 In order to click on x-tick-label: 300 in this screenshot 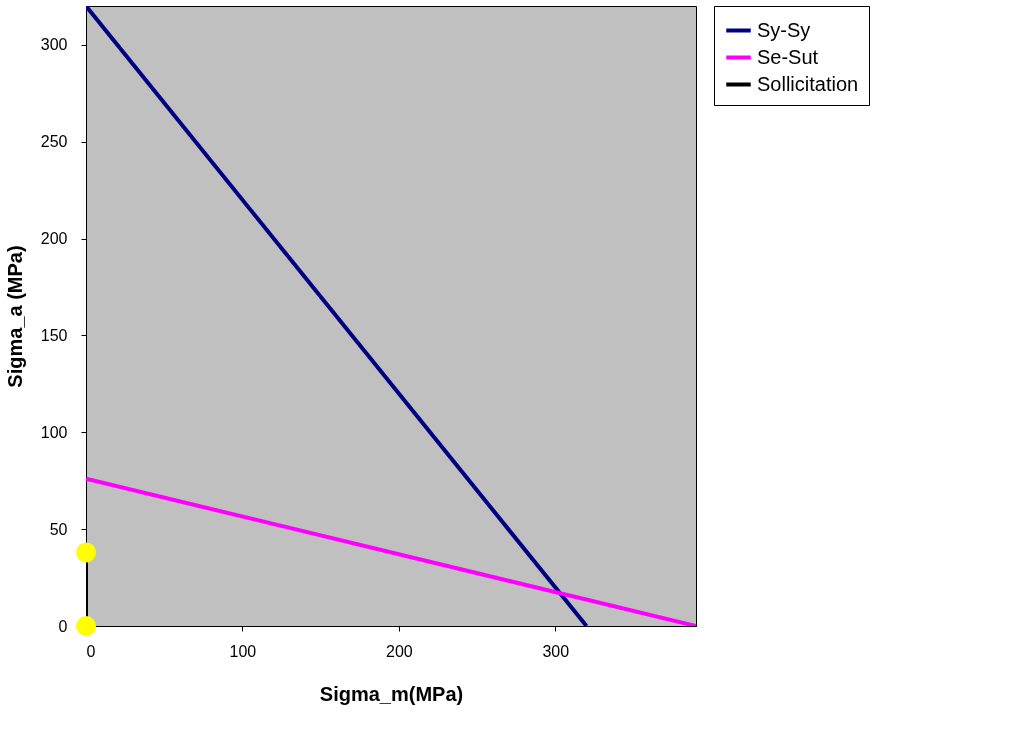, I will do `click(556, 651)`.